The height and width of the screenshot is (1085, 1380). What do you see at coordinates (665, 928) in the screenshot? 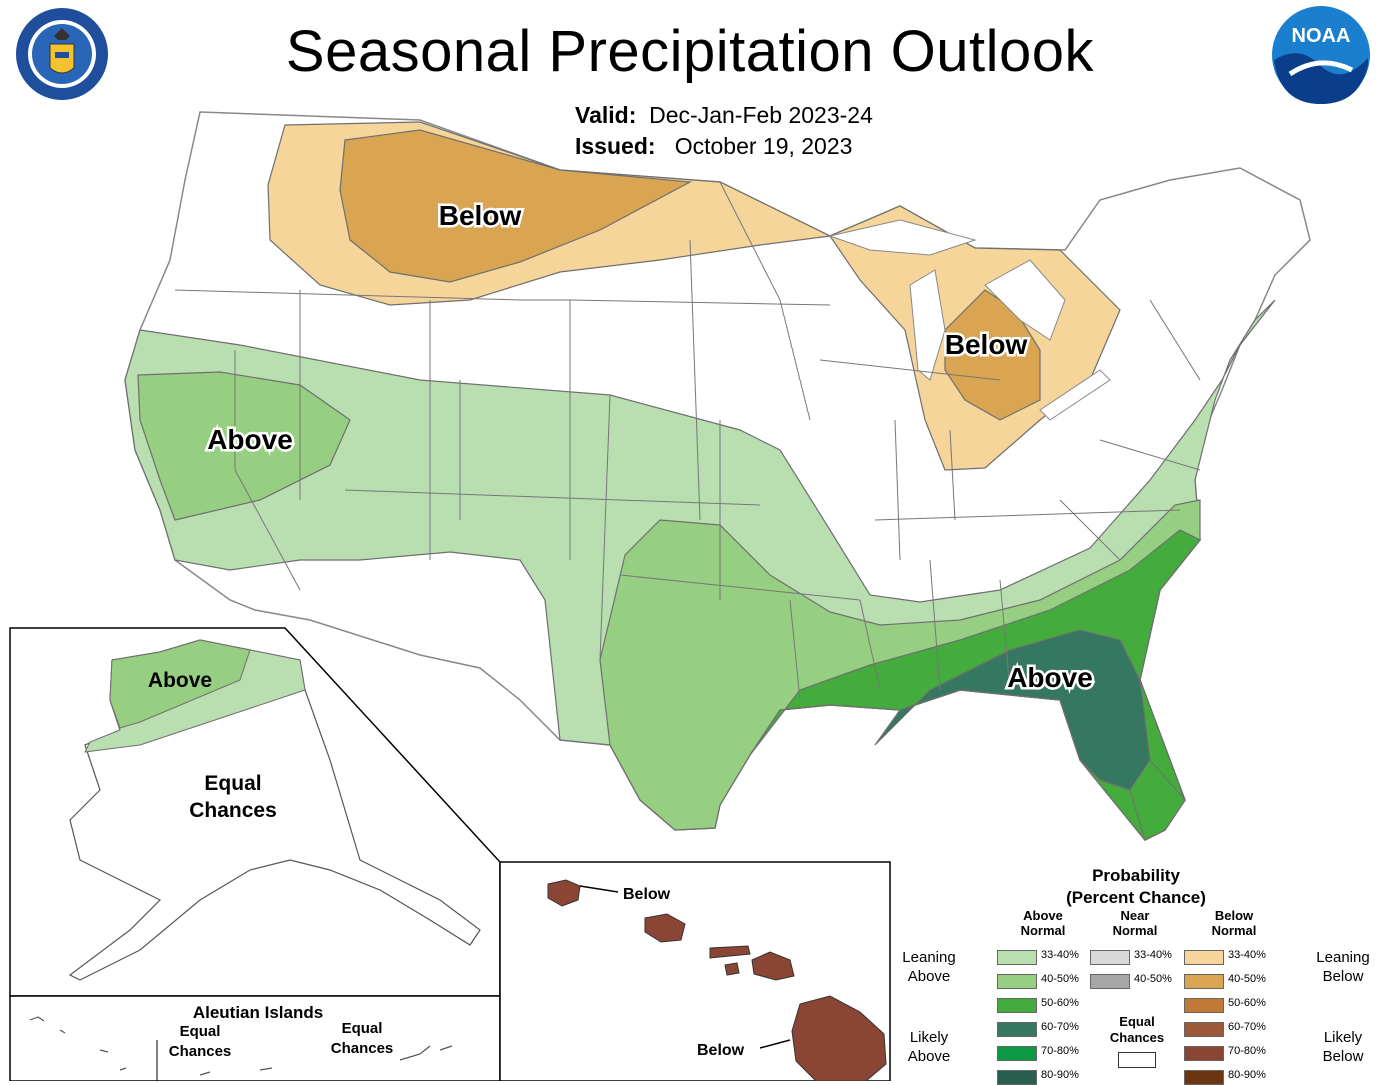
I see `oahu-island` at bounding box center [665, 928].